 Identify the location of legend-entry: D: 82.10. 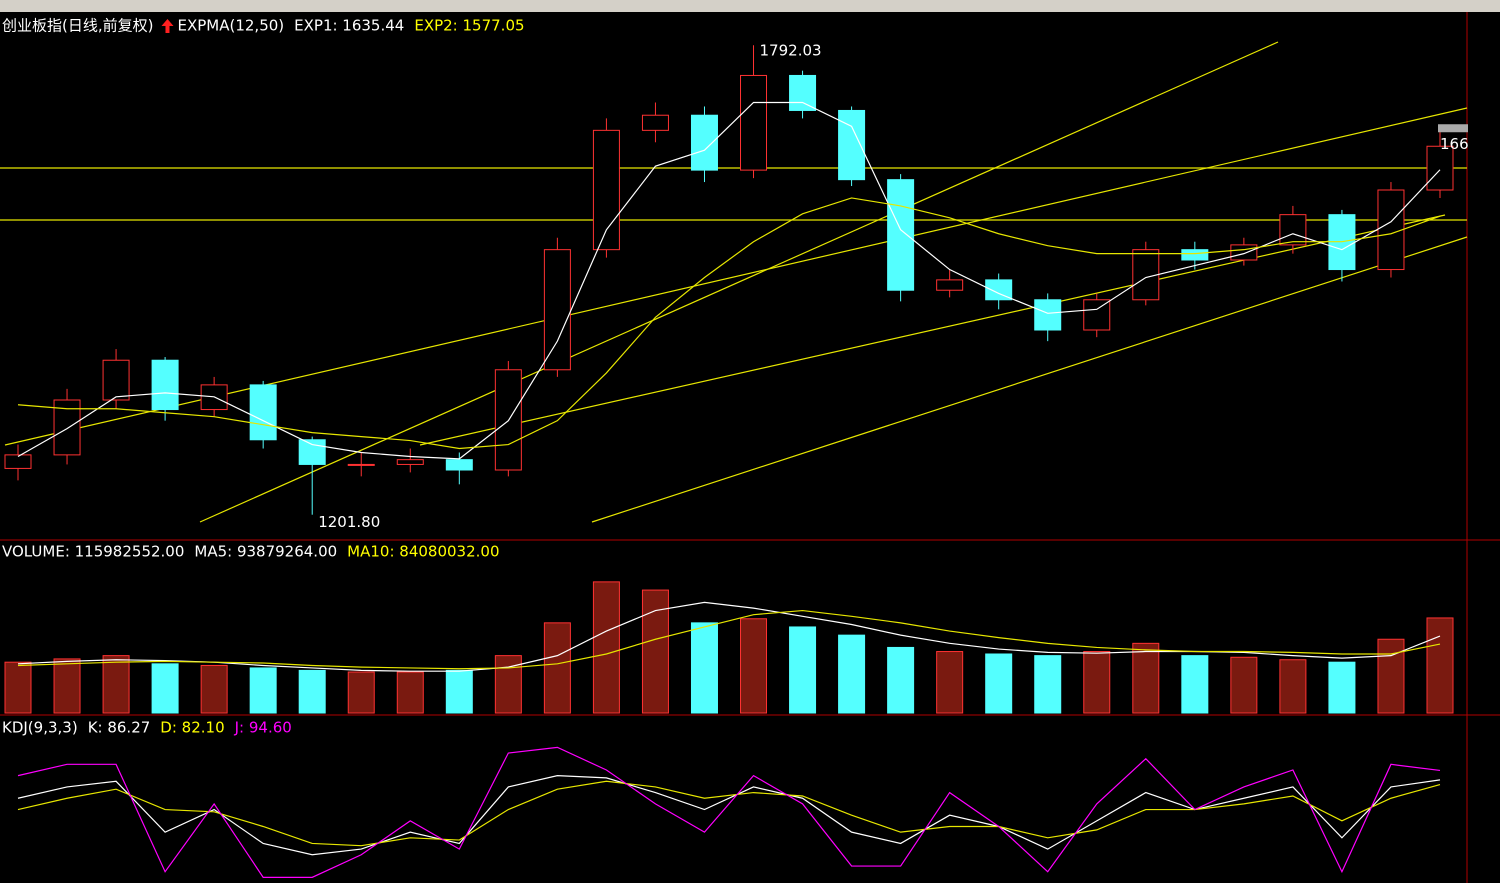
(192, 728).